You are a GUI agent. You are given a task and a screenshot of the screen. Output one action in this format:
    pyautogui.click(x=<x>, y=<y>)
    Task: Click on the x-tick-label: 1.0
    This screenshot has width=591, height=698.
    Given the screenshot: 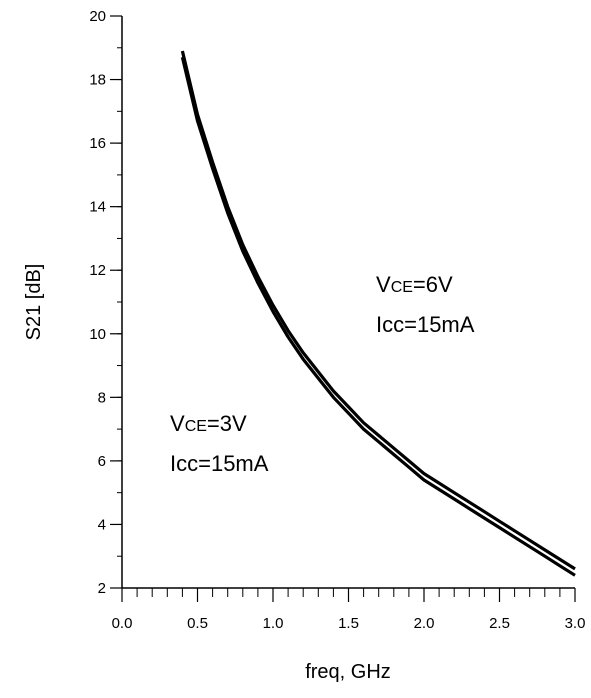 What is the action you would take?
    pyautogui.click(x=273, y=623)
    